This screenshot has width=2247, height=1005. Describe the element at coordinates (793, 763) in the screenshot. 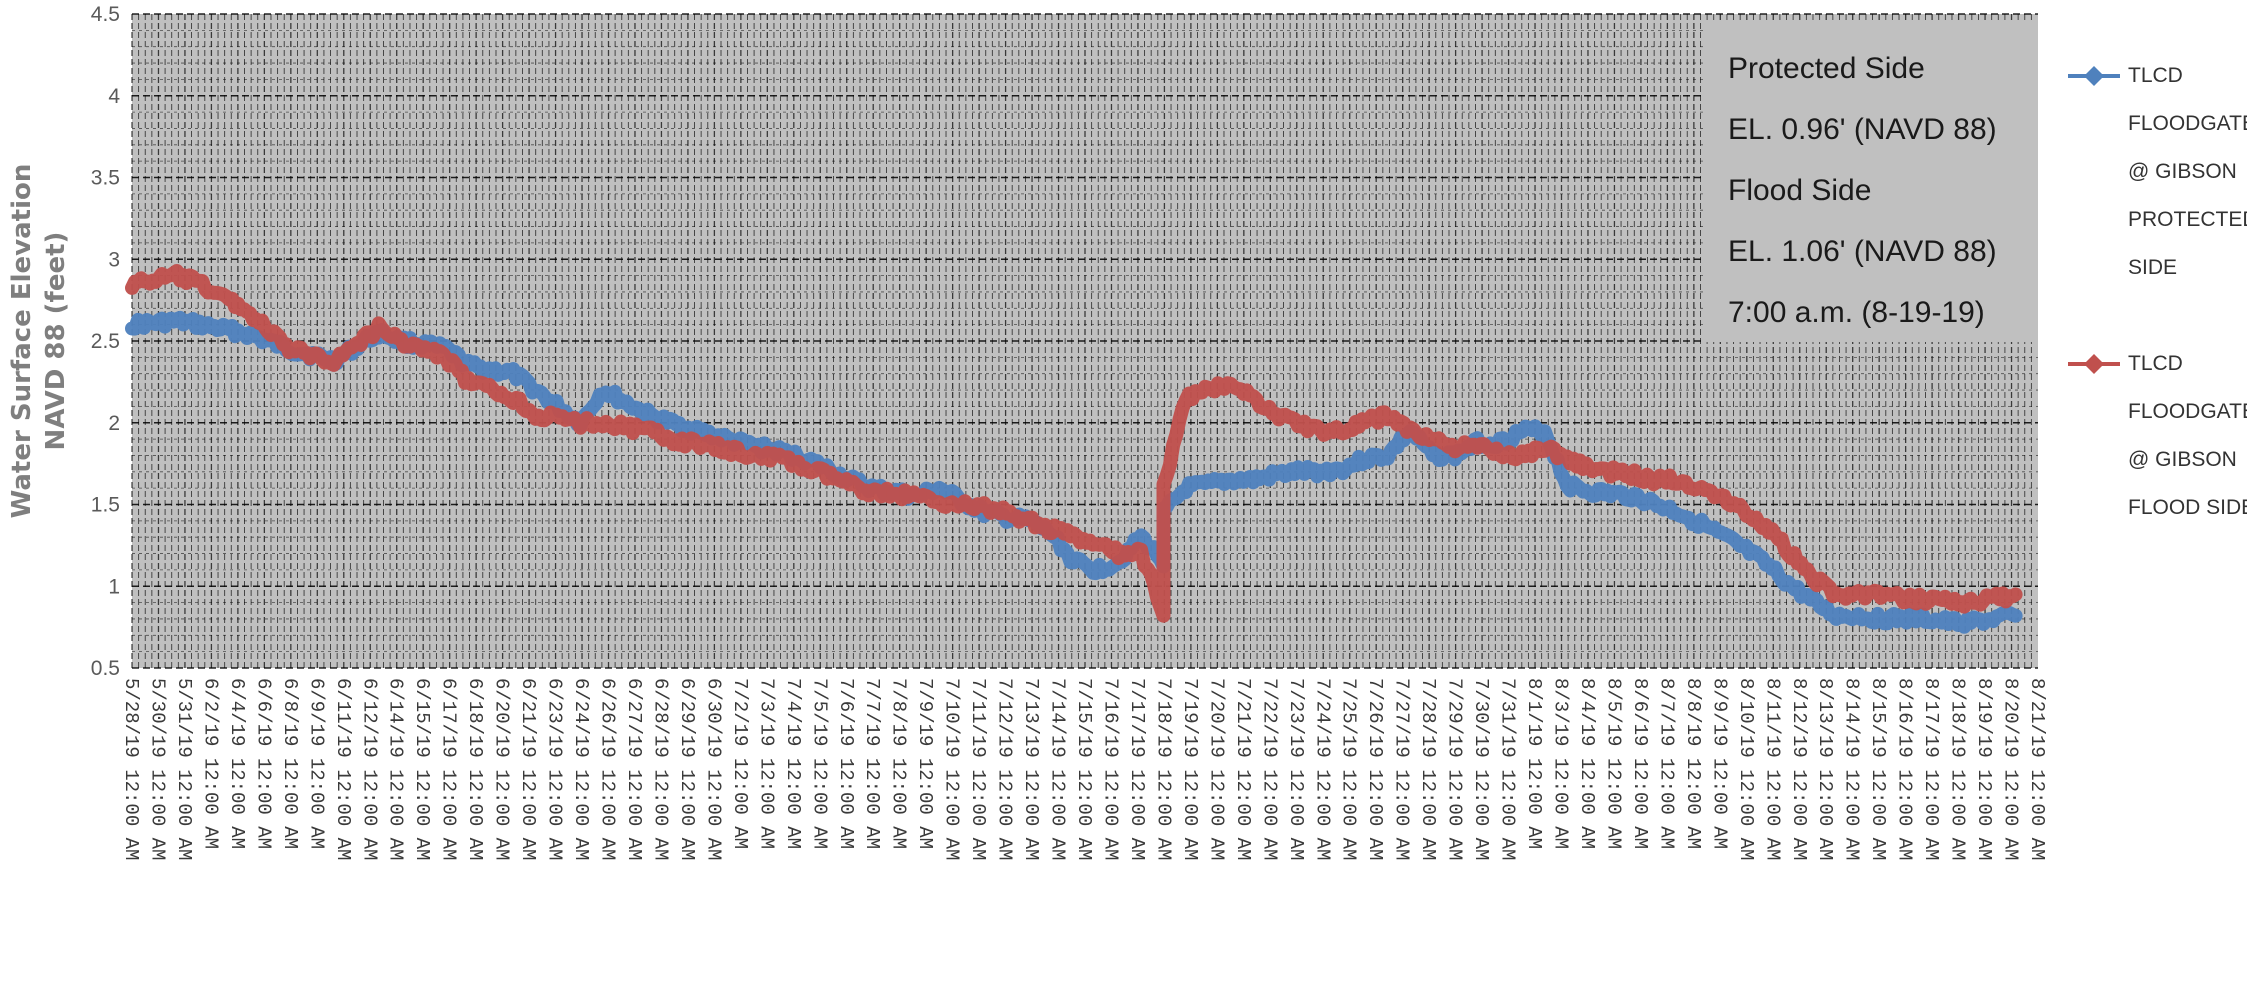

I see `x-tick-label: 7/4/19 12:00 AM` at that location.